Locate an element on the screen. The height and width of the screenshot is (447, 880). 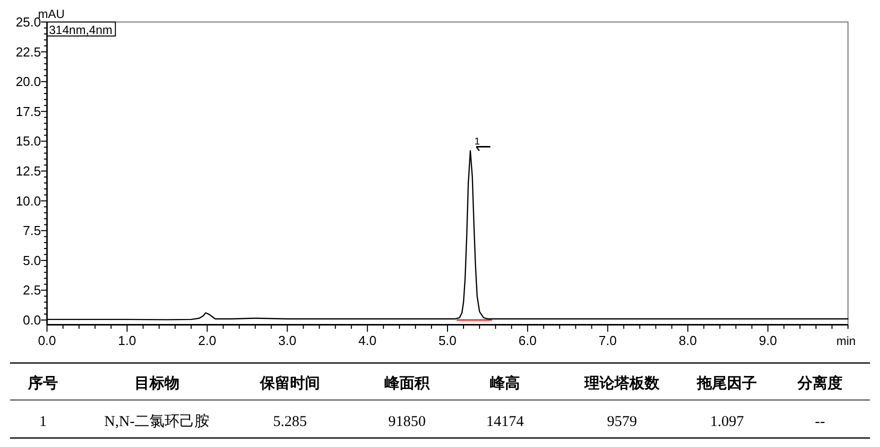
text: 序号 is located at coordinates (42, 383).